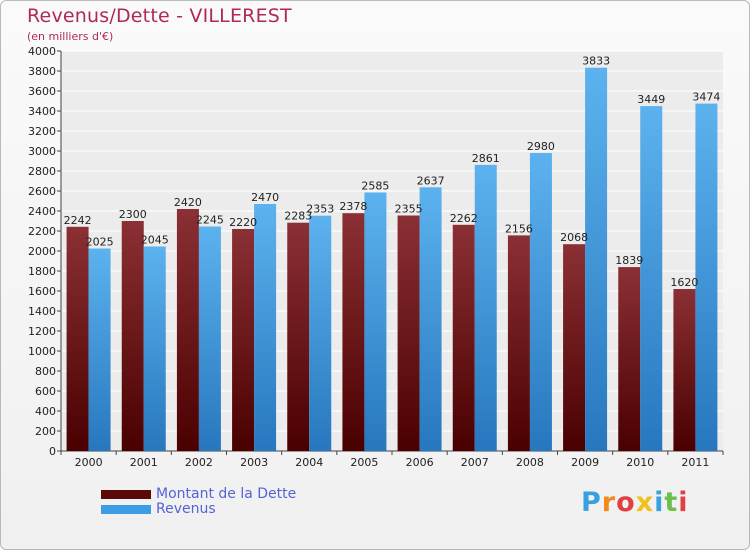  I want to click on legend-label-debt: Montant de la Dette, so click(226, 494).